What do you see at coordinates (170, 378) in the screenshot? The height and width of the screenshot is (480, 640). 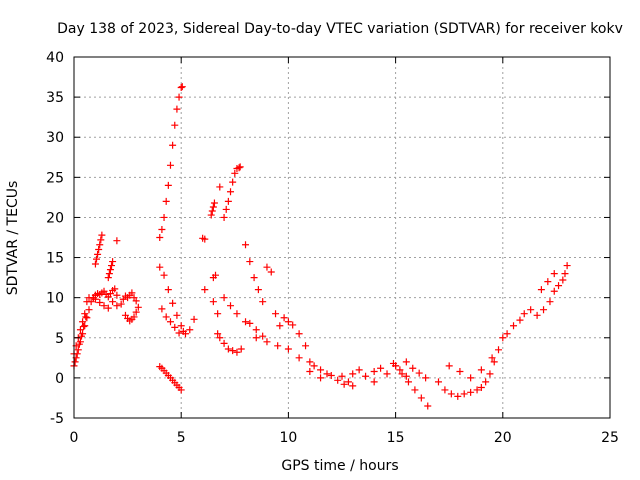 I see `series-neg-4-5h` at bounding box center [170, 378].